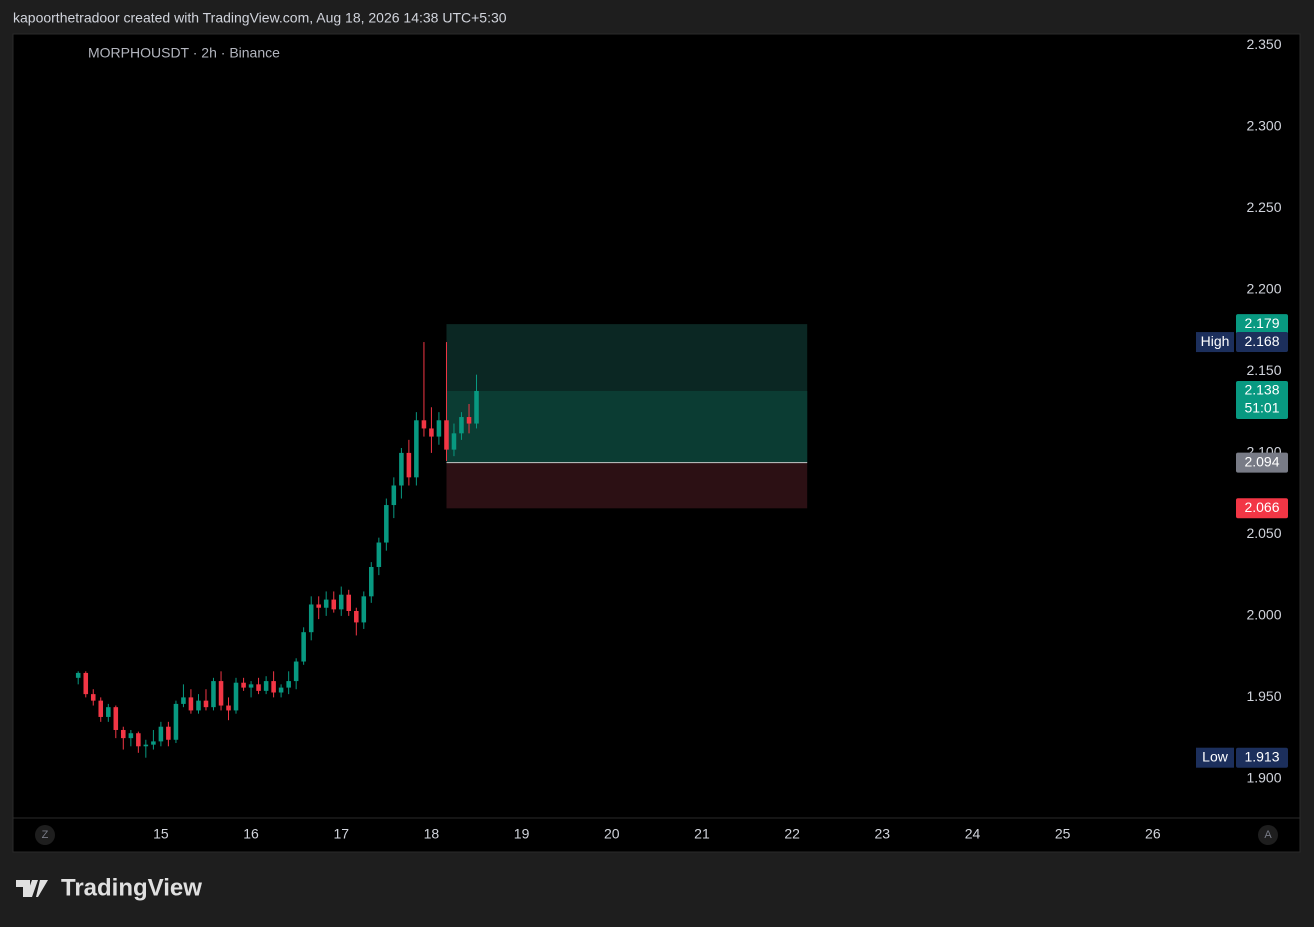 Image resolution: width=1314 pixels, height=927 pixels. I want to click on x-tick-label: 25, so click(1063, 834).